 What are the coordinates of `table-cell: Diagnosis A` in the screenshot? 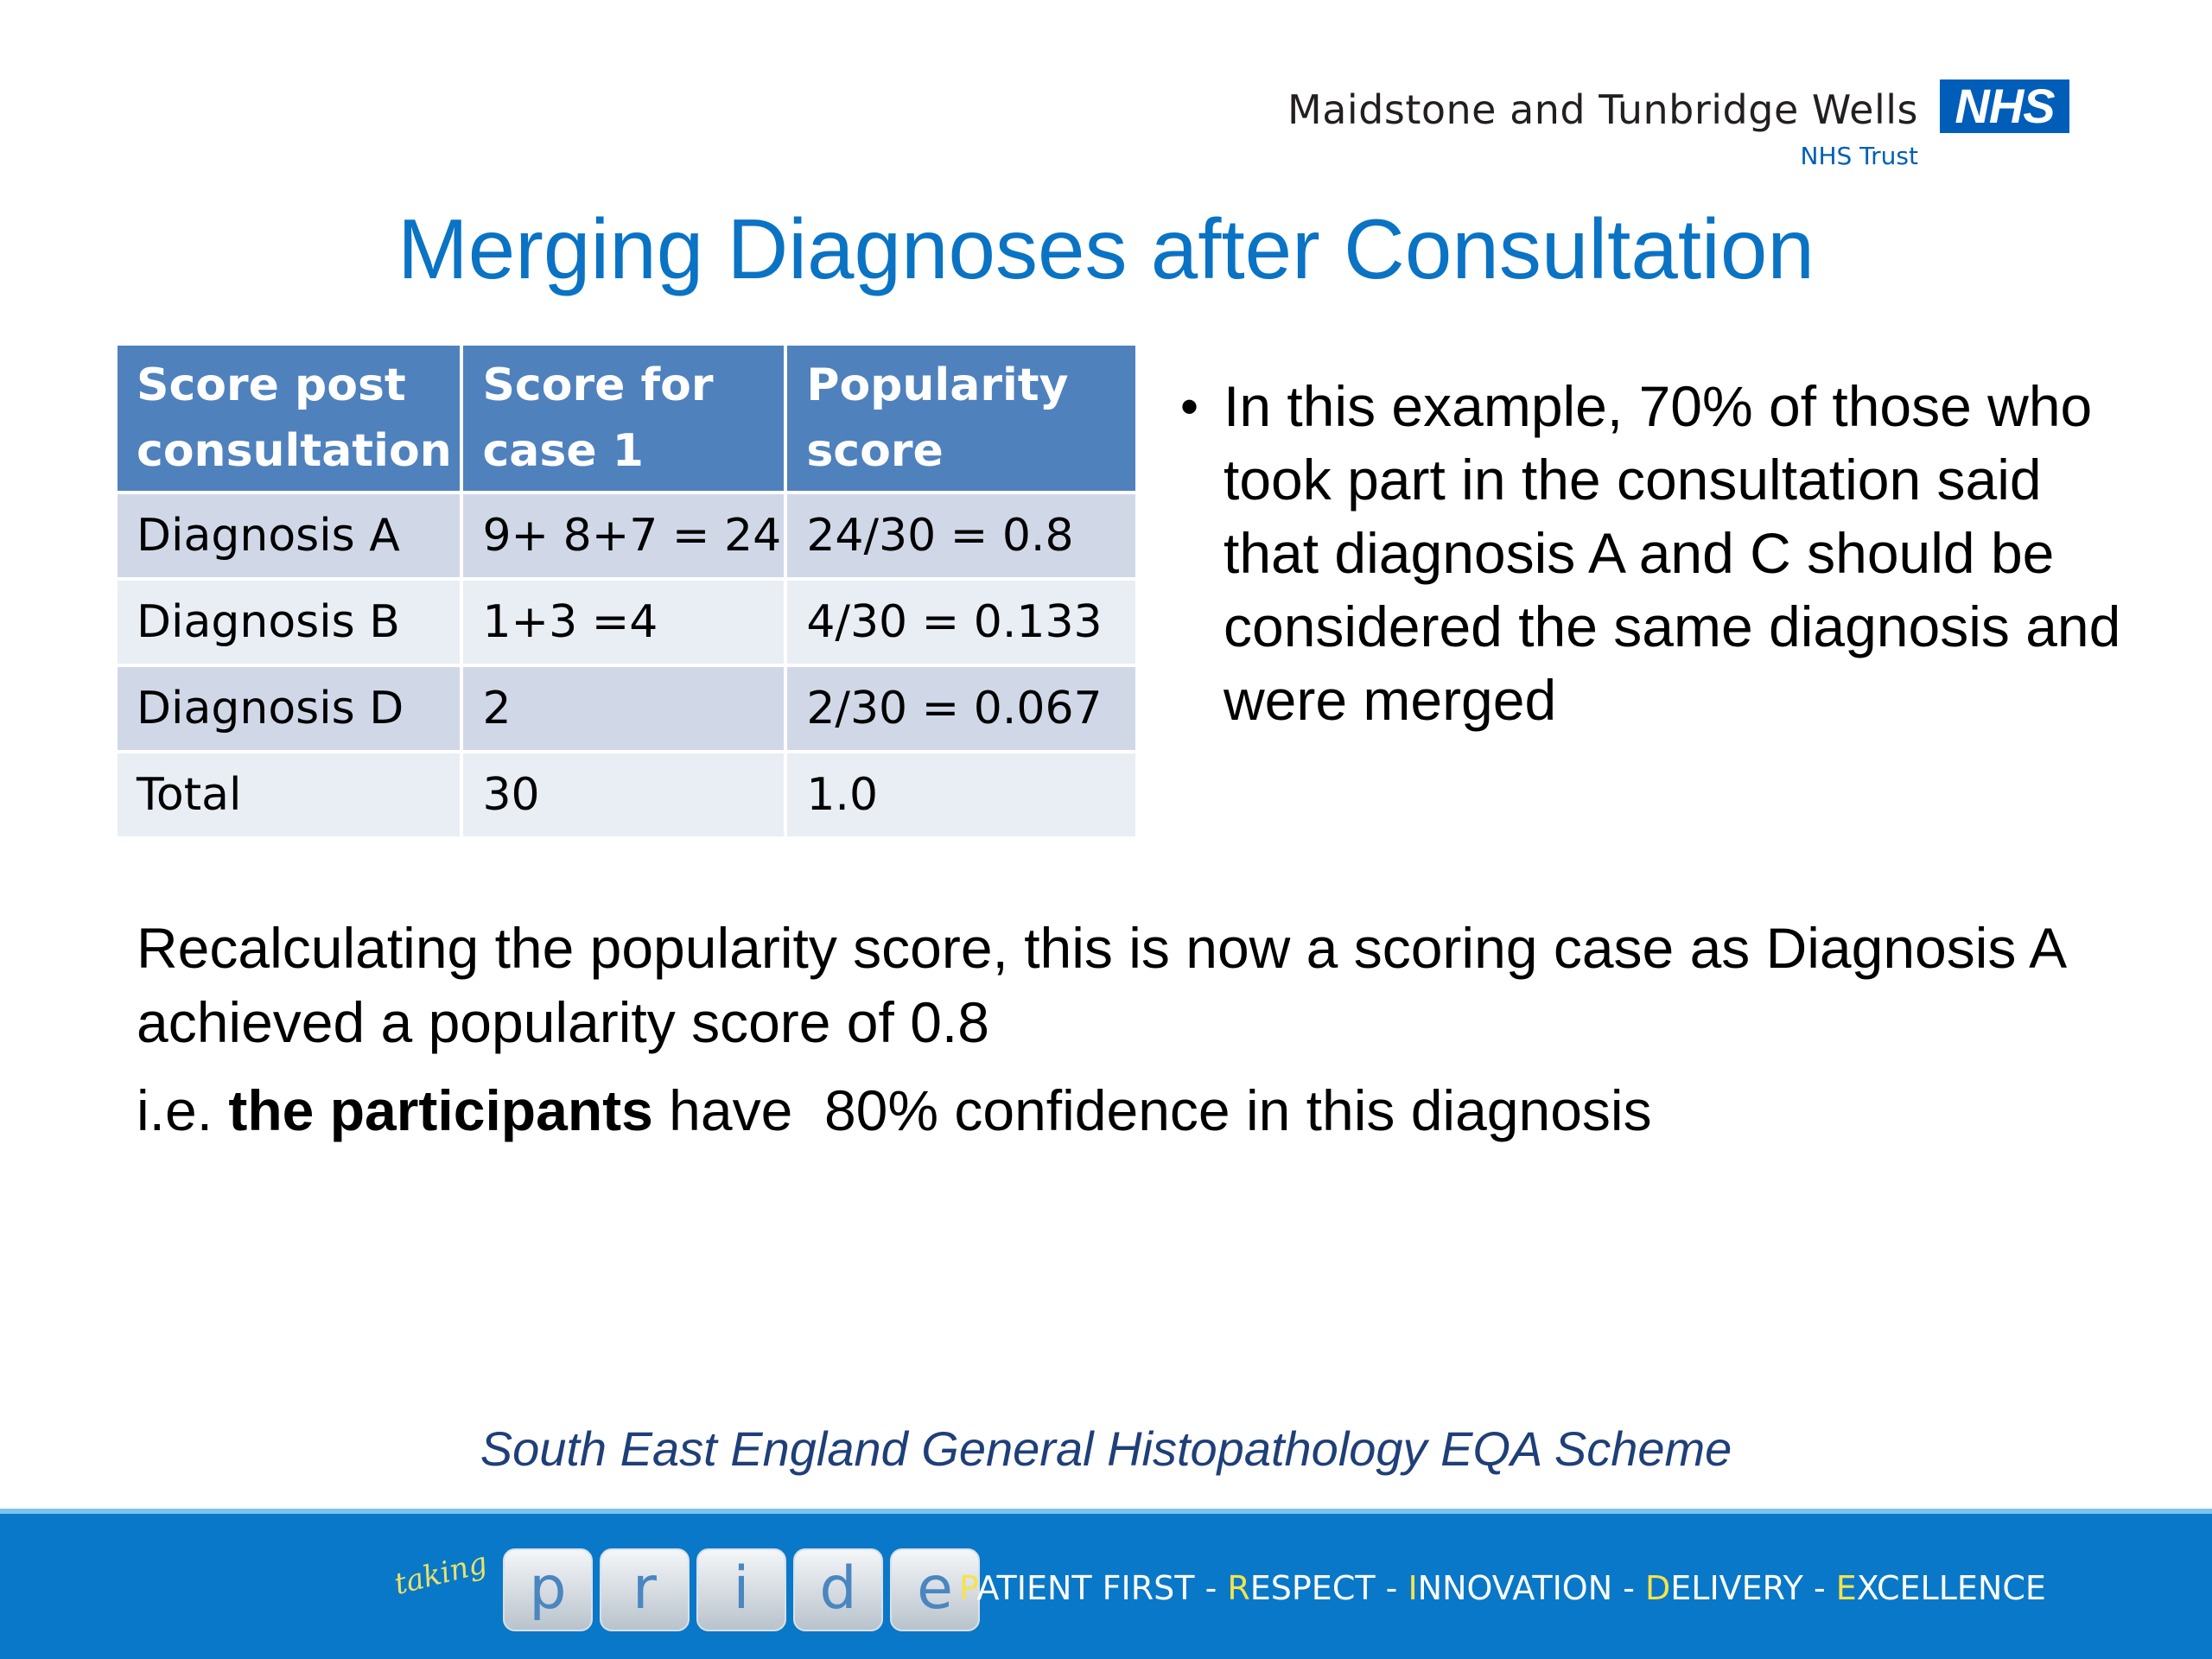 It's located at (288, 536).